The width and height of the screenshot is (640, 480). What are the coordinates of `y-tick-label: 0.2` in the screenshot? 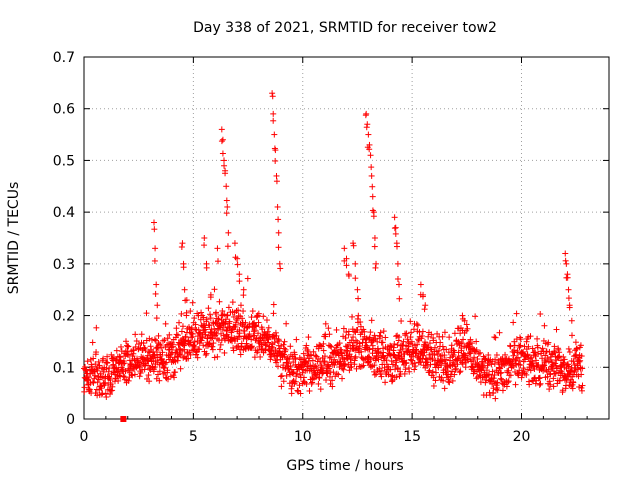 It's located at (64, 317).